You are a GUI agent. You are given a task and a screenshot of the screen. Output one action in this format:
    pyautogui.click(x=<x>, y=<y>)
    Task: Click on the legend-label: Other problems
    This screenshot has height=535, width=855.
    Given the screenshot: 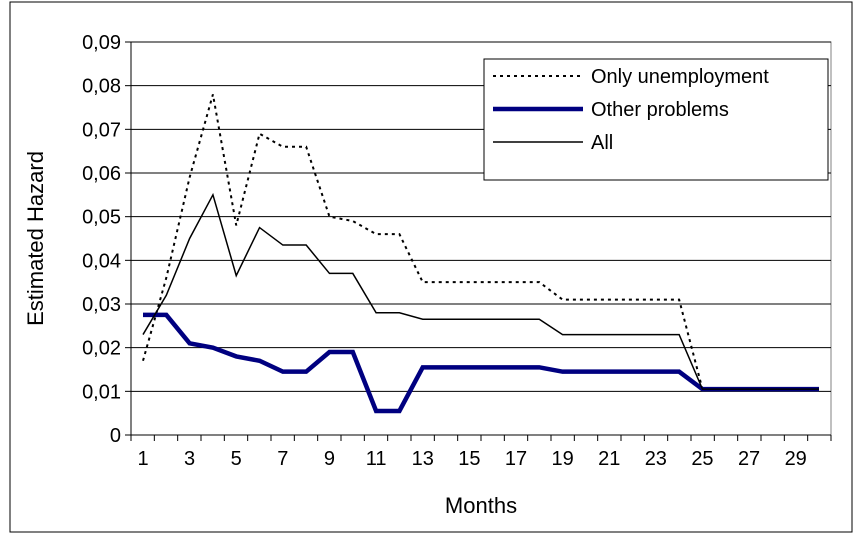 What is the action you would take?
    pyautogui.click(x=660, y=110)
    